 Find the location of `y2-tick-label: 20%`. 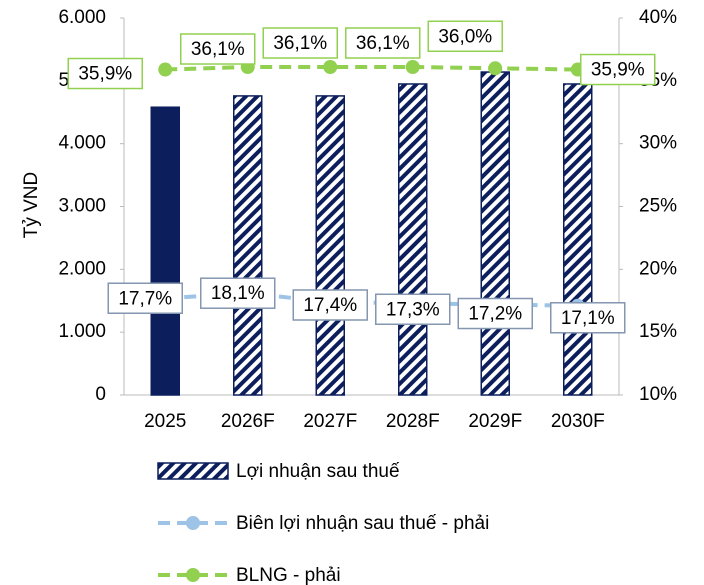

y2-tick-label: 20% is located at coordinates (658, 268).